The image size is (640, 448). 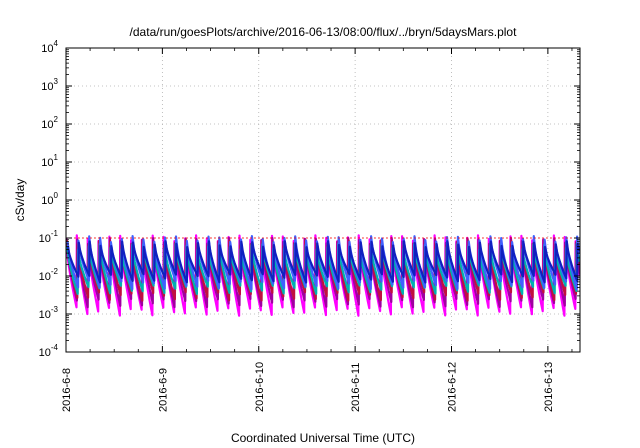 I want to click on y-tick-label: 10⁻⁴, so click(x=49, y=351).